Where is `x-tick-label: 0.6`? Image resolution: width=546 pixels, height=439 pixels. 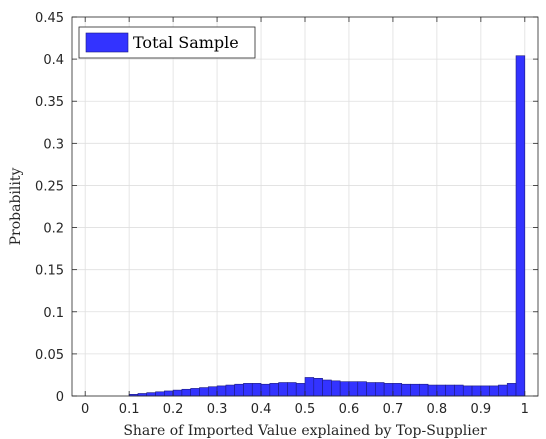
x-tick-label: 0.6 is located at coordinates (349, 409).